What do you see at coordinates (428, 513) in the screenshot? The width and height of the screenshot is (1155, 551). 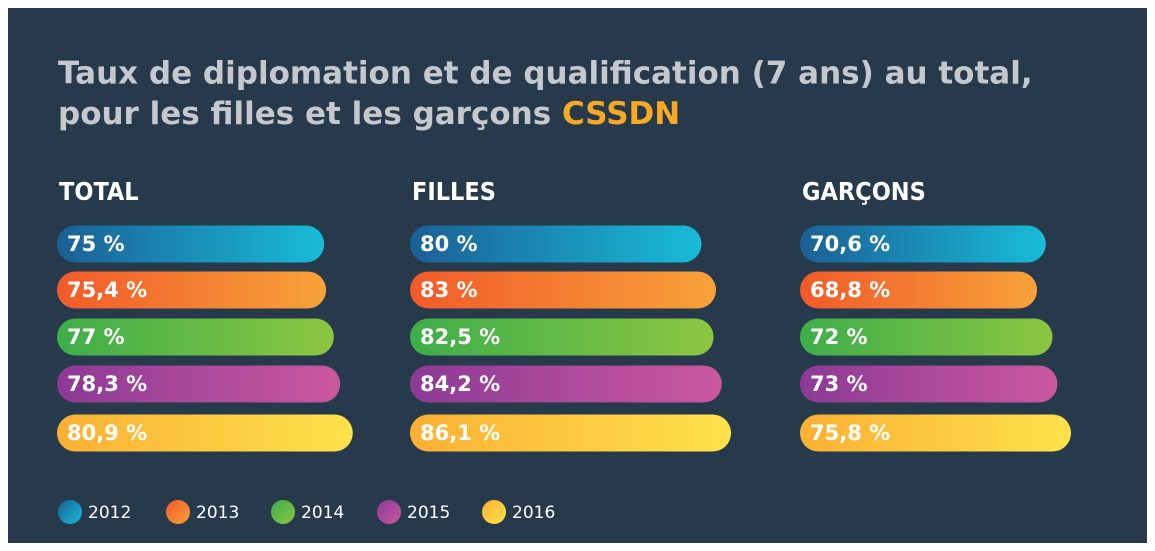 I see `legend-label: 2015` at bounding box center [428, 513].